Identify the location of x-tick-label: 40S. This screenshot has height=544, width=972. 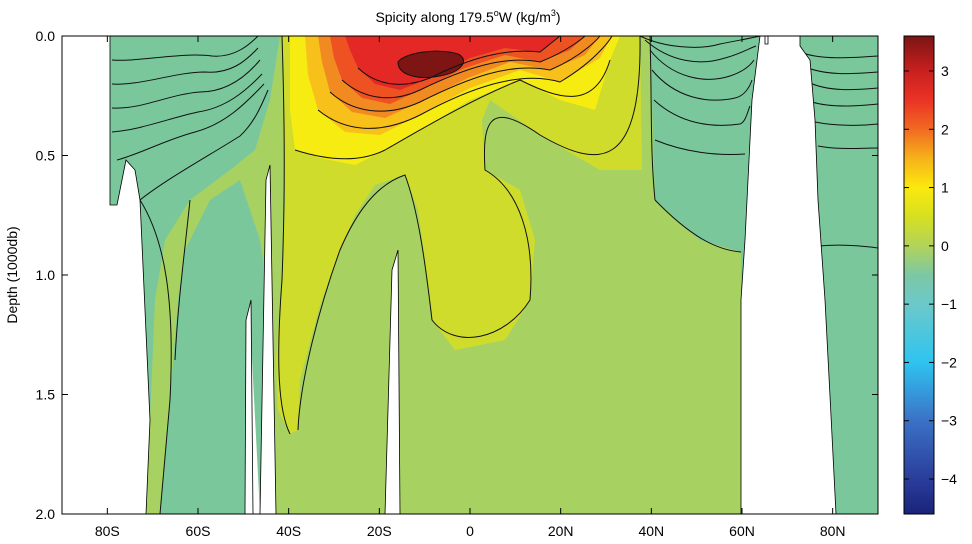
(288, 531).